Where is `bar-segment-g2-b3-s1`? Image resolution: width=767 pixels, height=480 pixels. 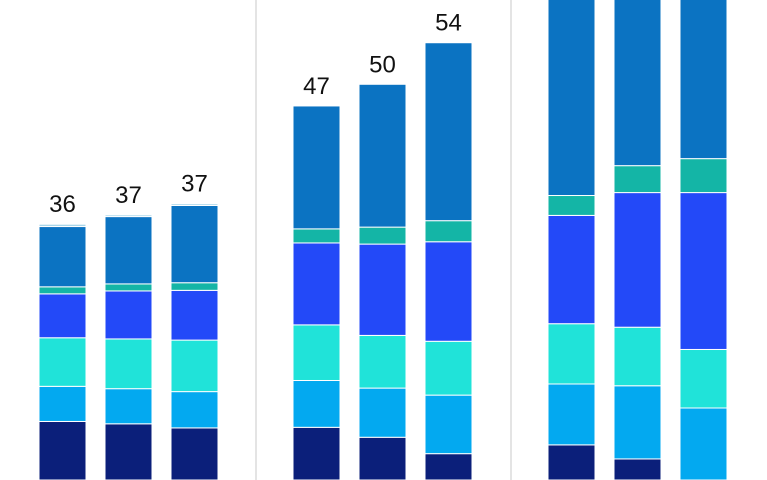 bar-segment-g2-b3-s1 is located at coordinates (448, 466).